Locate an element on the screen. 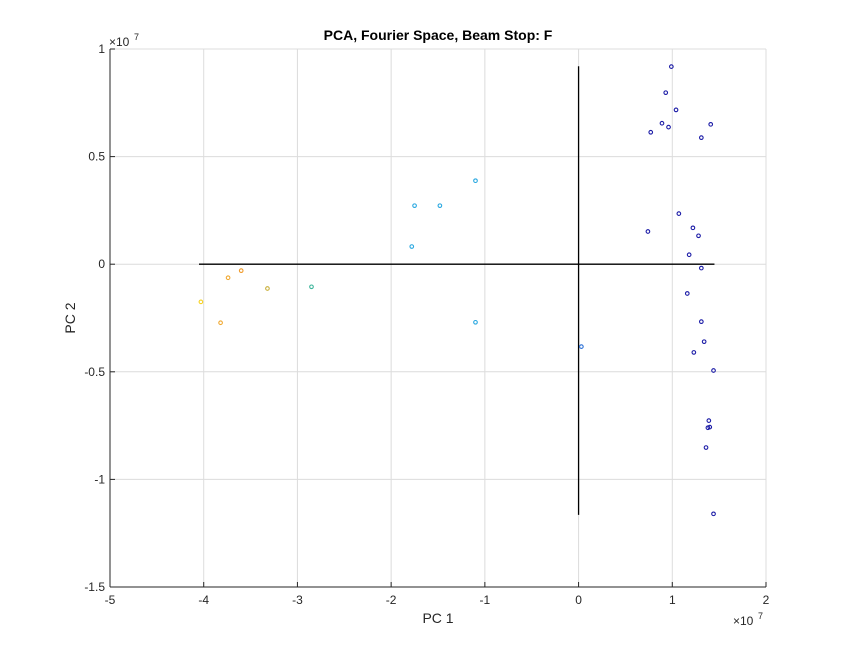  y-axis-label: PC 2 is located at coordinates (70, 317).